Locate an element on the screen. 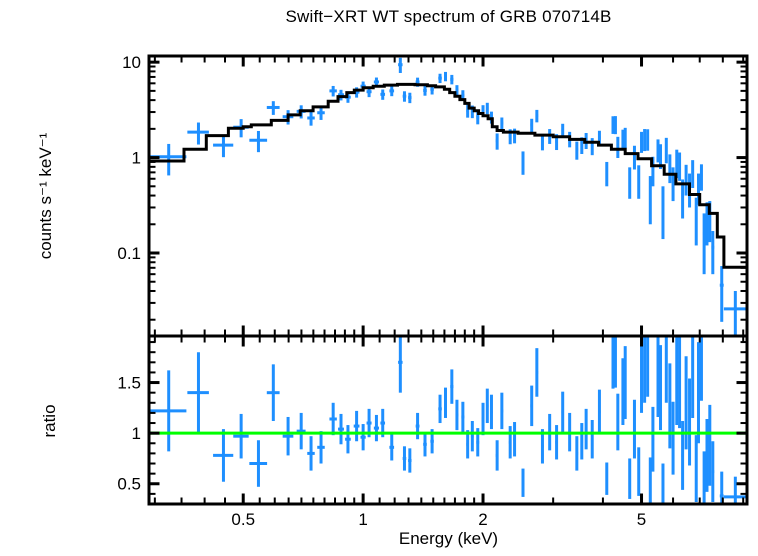 Image resolution: width=758 pixels, height=556 pixels. x-tick-label: 1 is located at coordinates (362, 519).